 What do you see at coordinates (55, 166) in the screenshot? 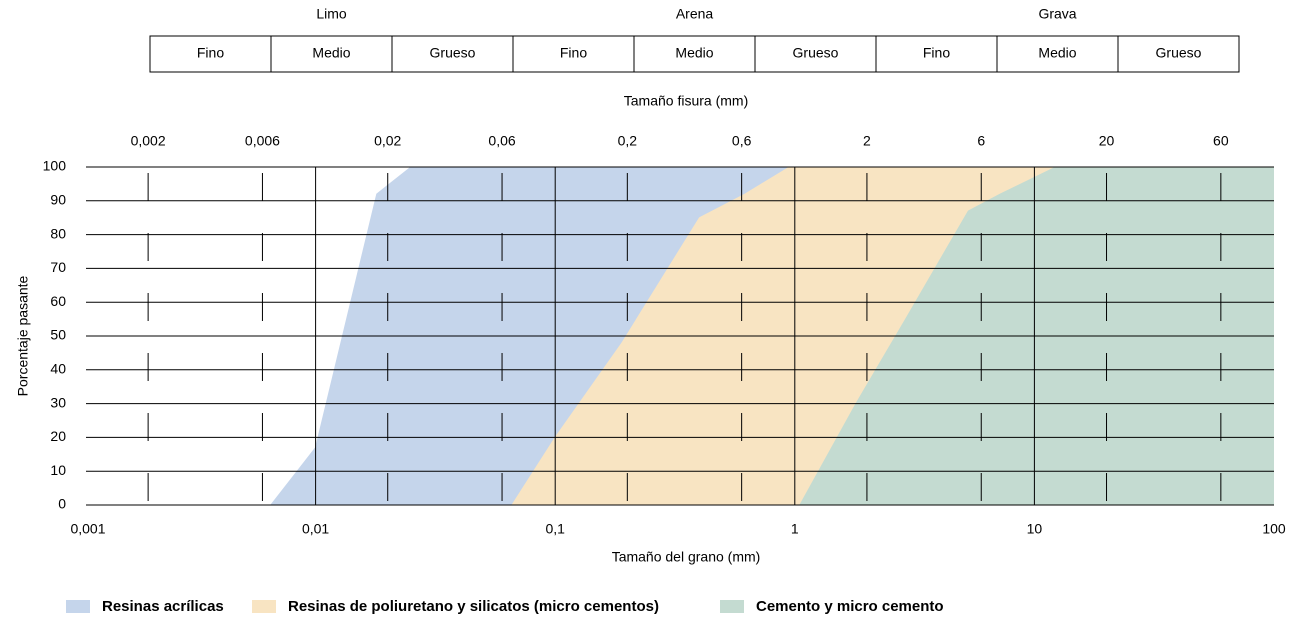
I see `y-tick-label: 100` at bounding box center [55, 166].